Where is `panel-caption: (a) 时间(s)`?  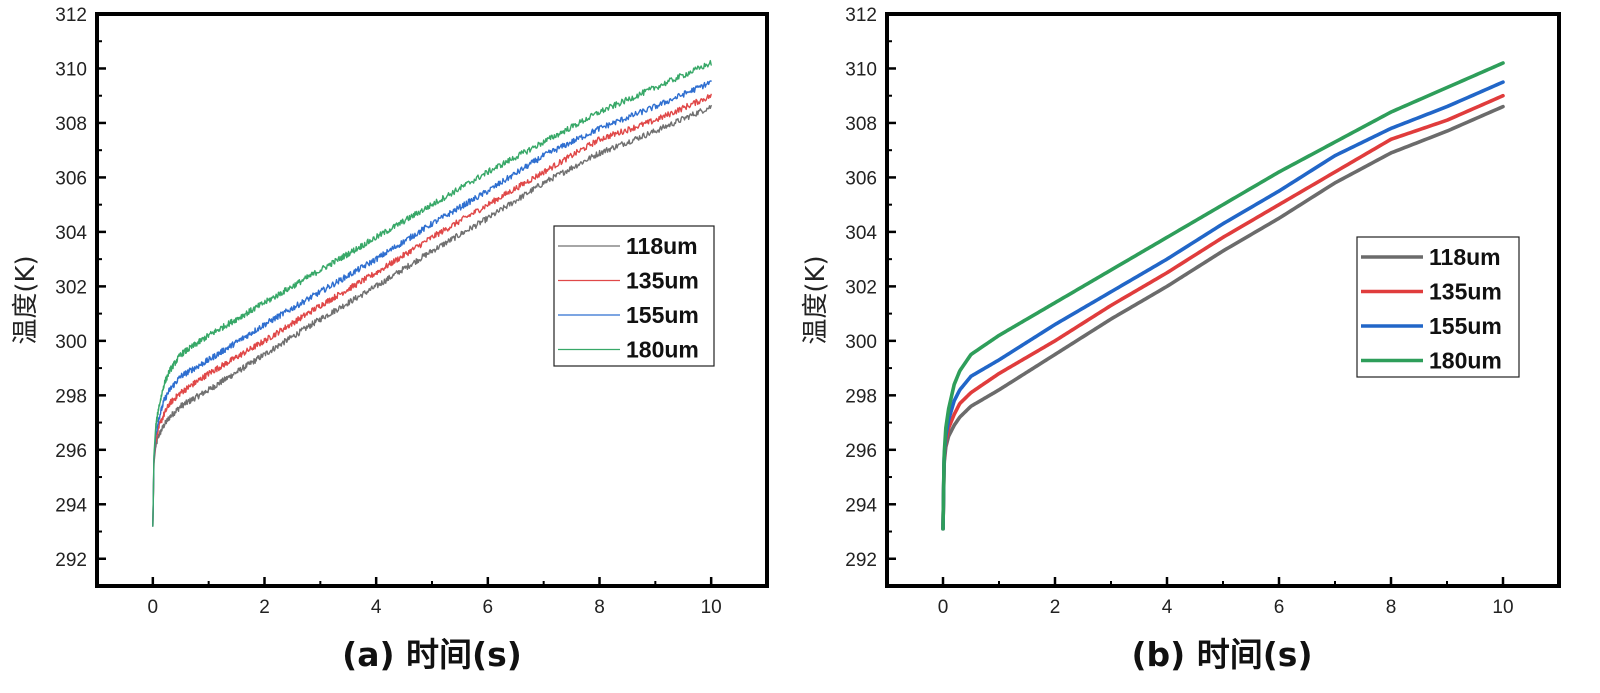 panel-caption: (a) 时间(s) is located at coordinates (432, 654).